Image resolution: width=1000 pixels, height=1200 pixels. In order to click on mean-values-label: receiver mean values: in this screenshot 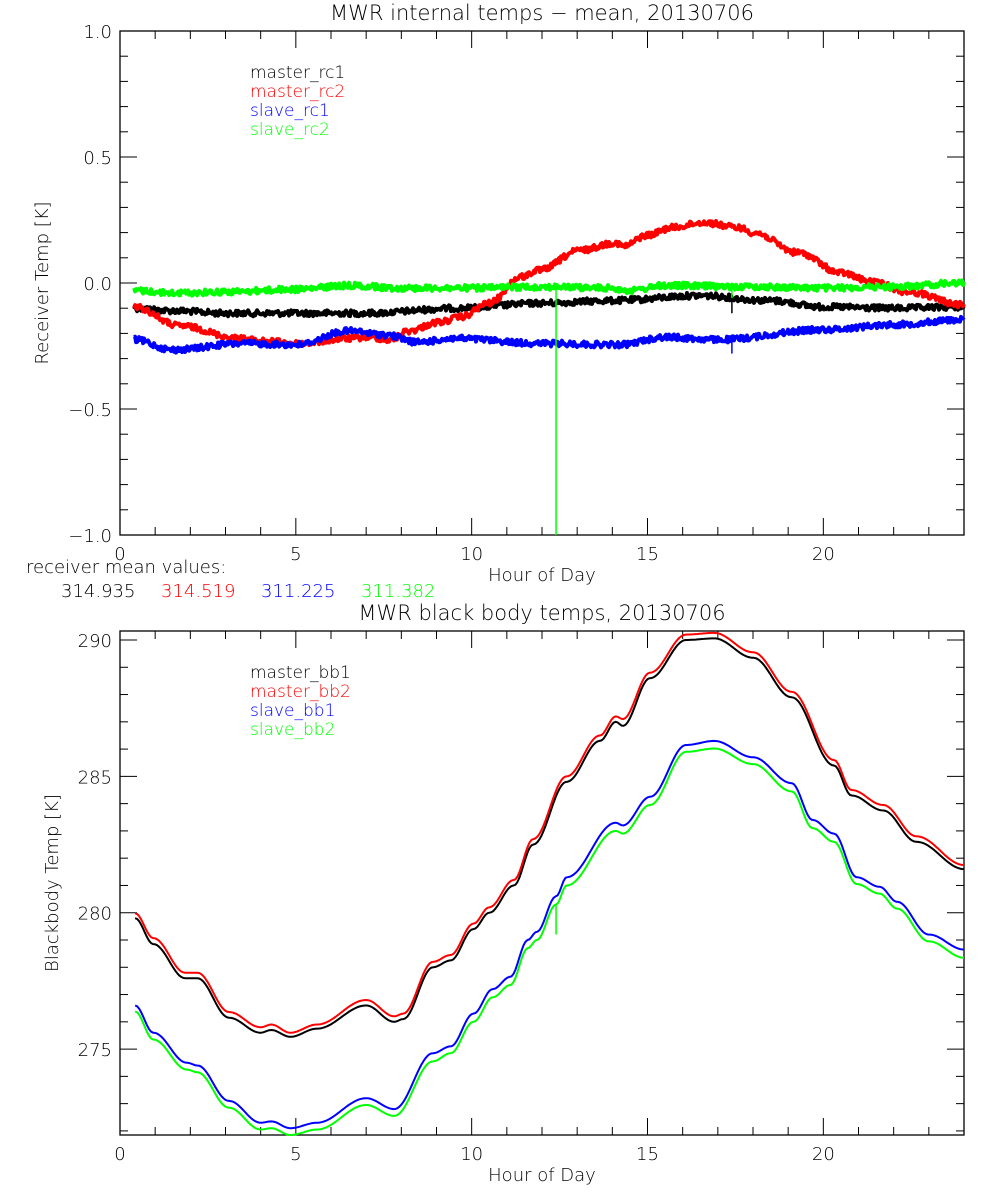, I will do `click(126, 567)`.